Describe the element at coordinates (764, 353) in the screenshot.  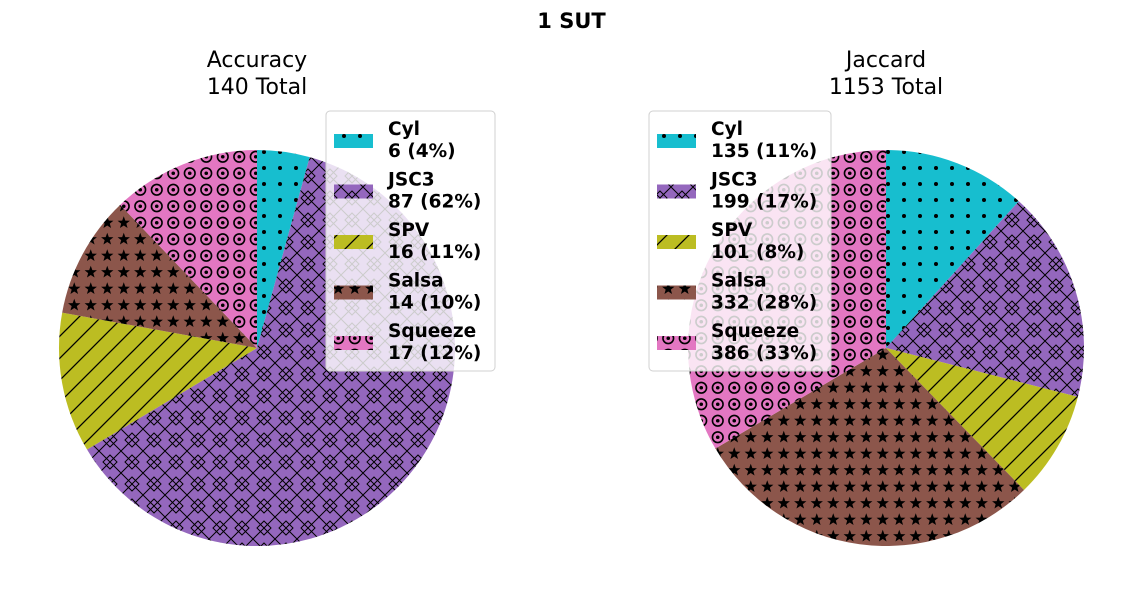
I see `legend-value-squeeze: 386 (33%)` at that location.